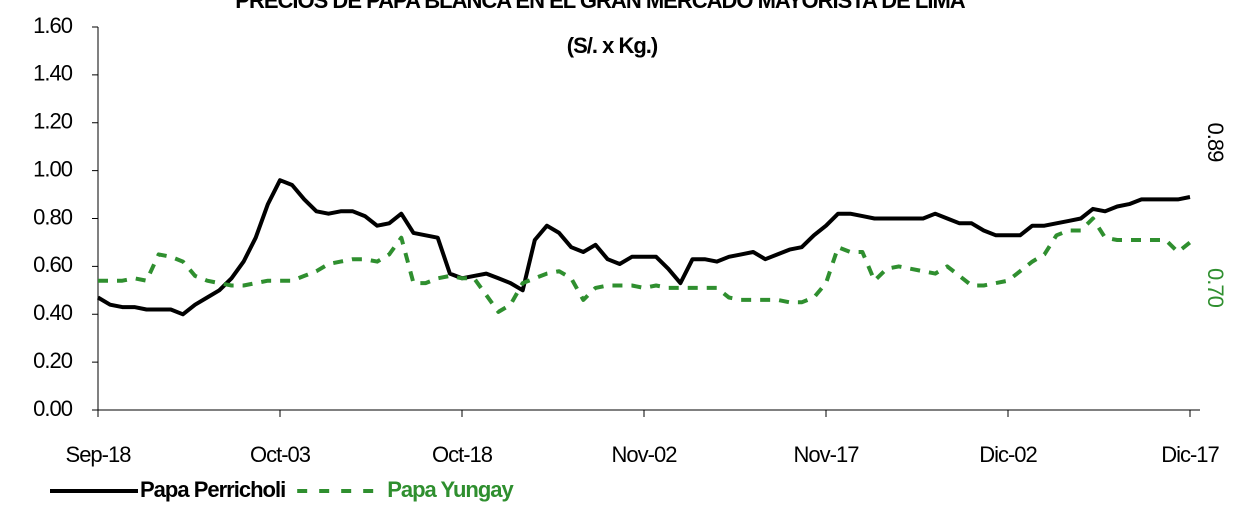 The width and height of the screenshot is (1256, 508). I want to click on legend-label: Papa Perricholi, so click(212, 489).